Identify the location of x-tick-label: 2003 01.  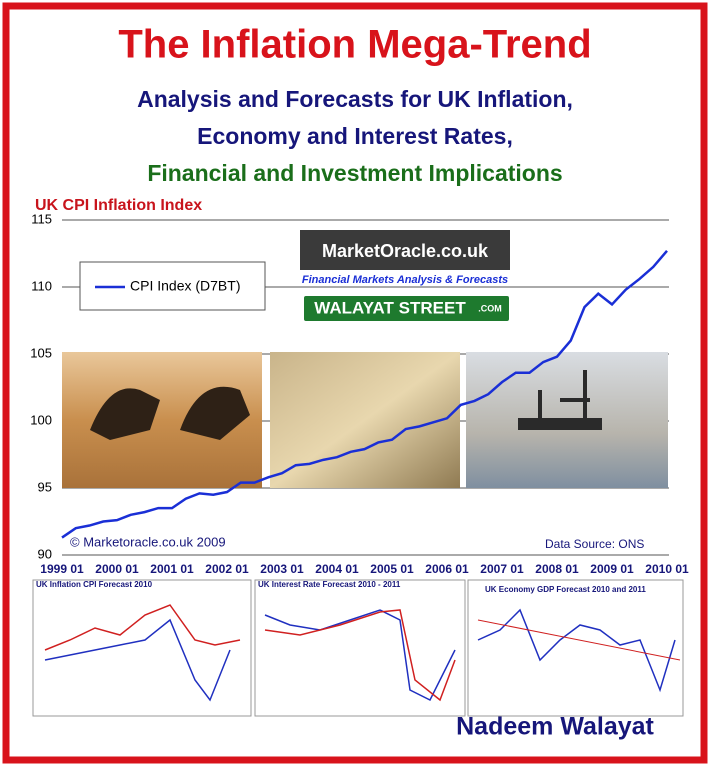
(282, 569).